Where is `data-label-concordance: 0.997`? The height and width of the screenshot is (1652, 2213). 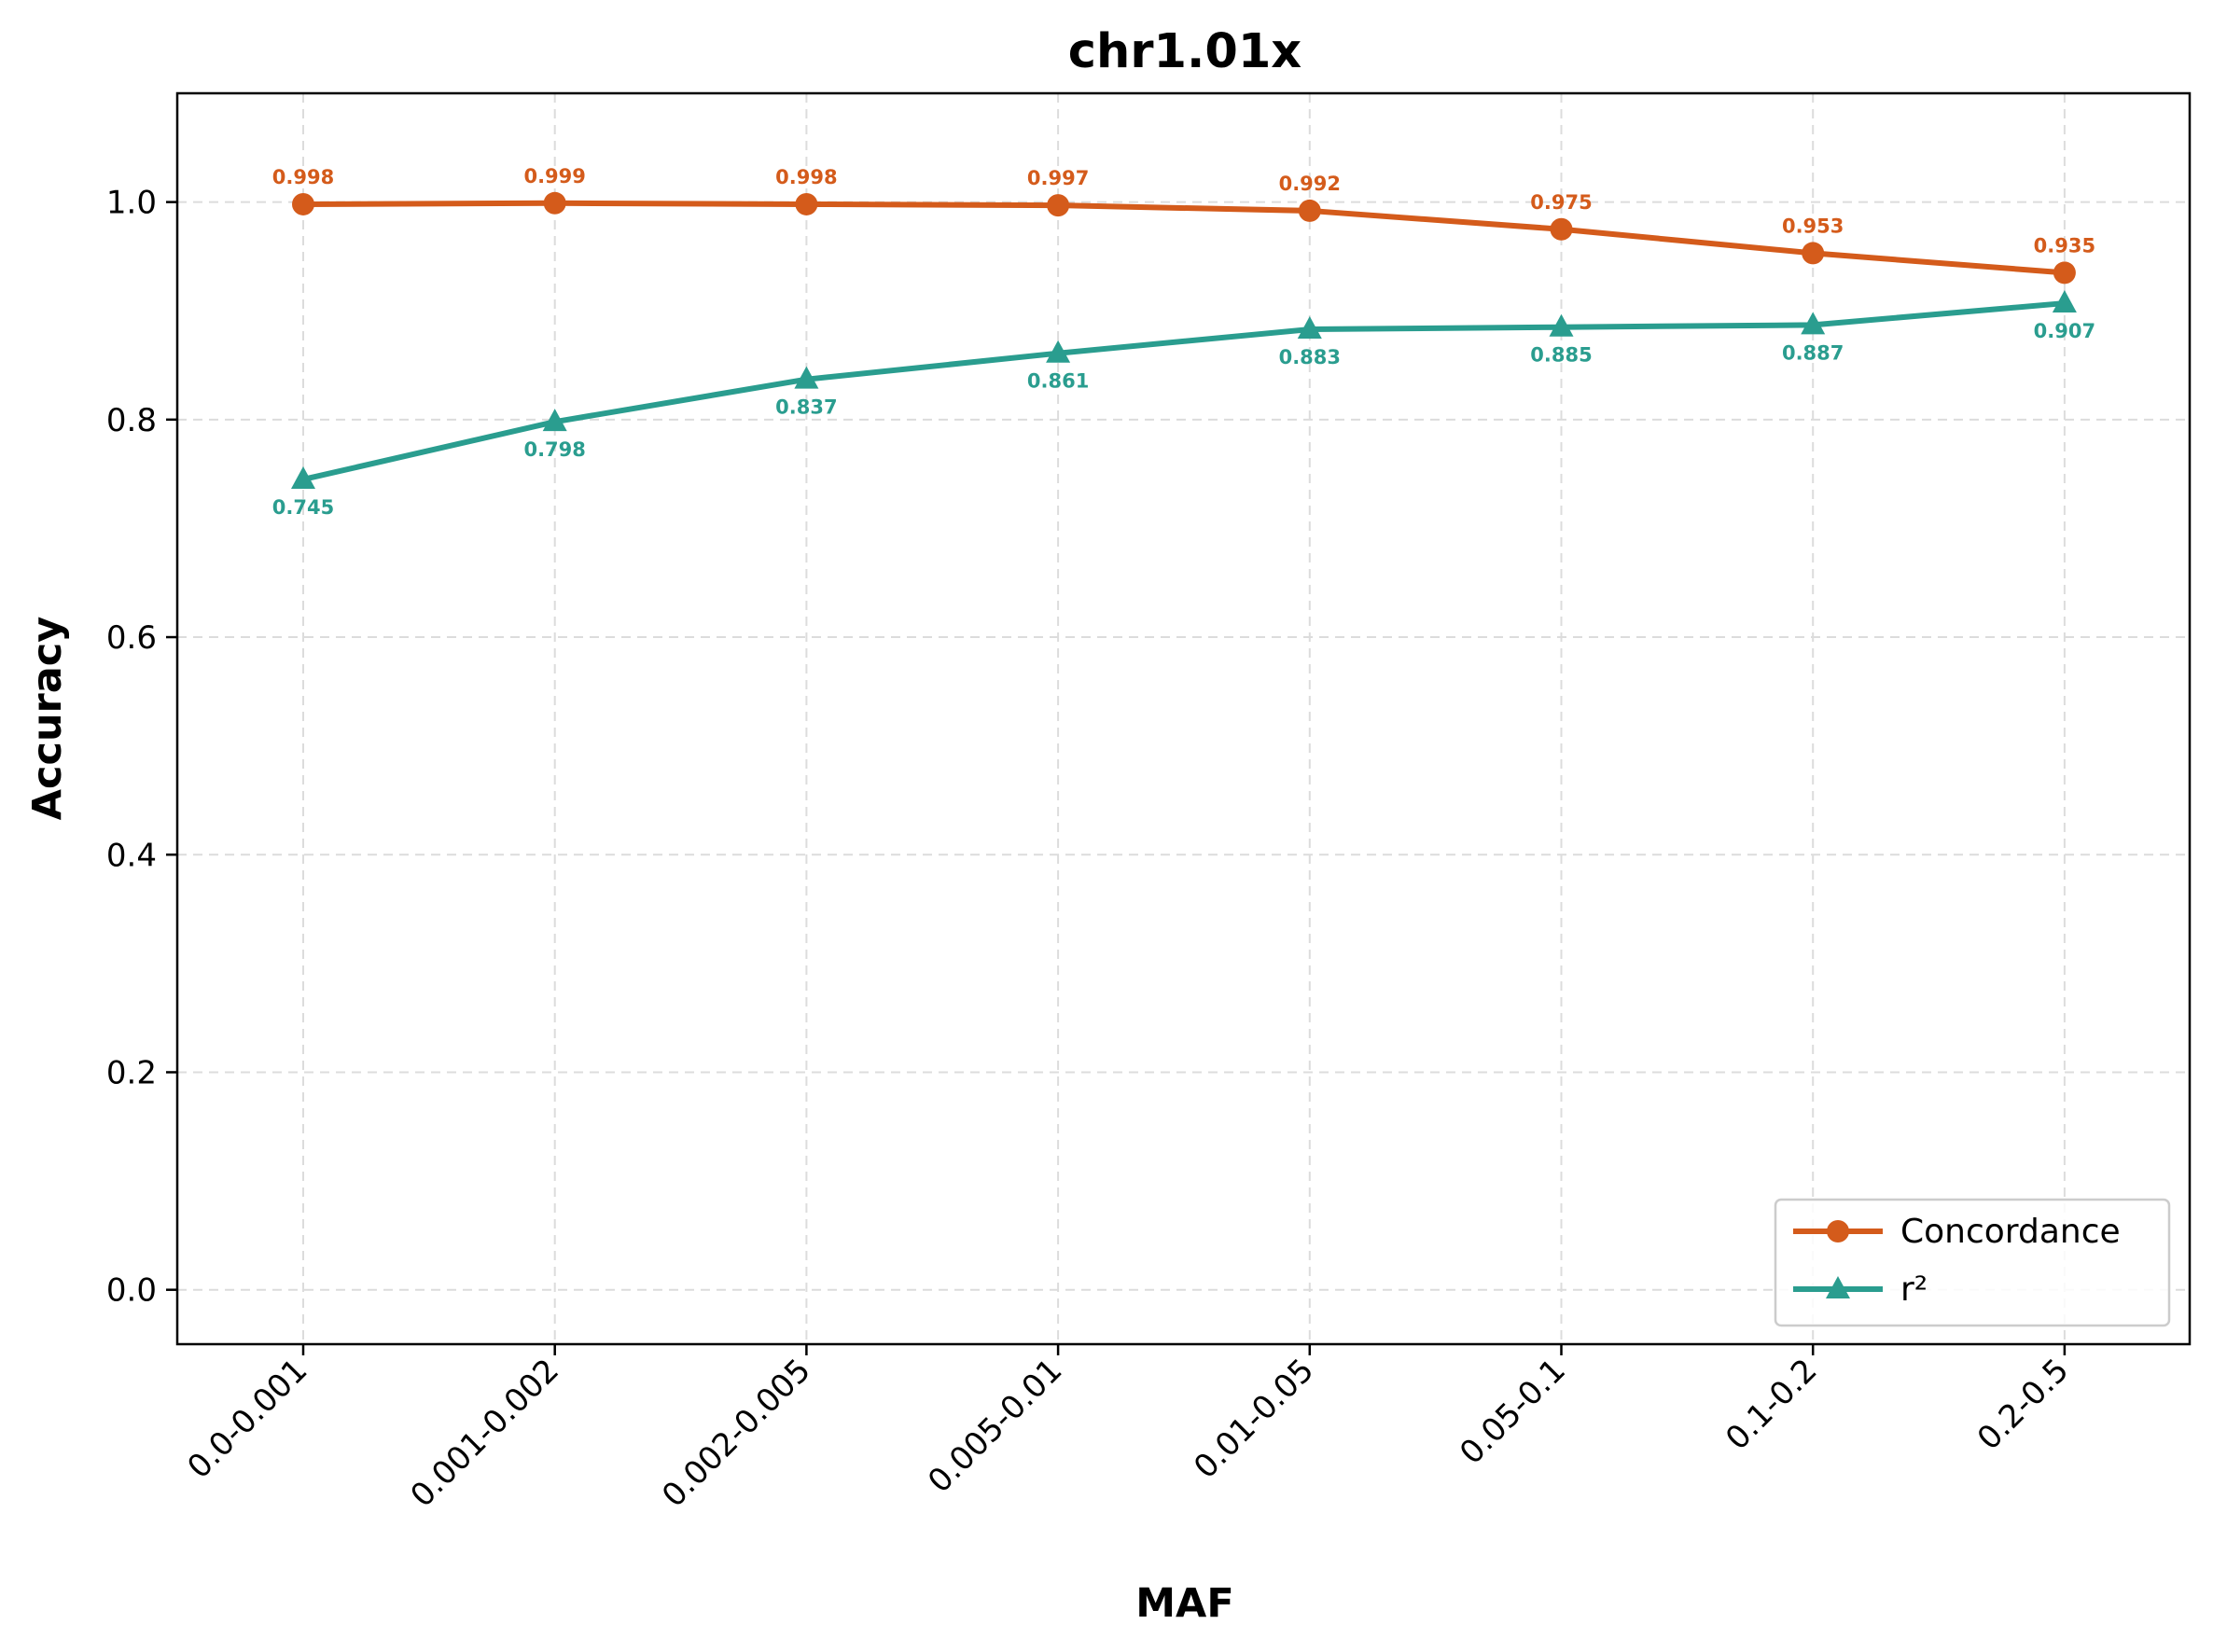 data-label-concordance: 0.997 is located at coordinates (1058, 178).